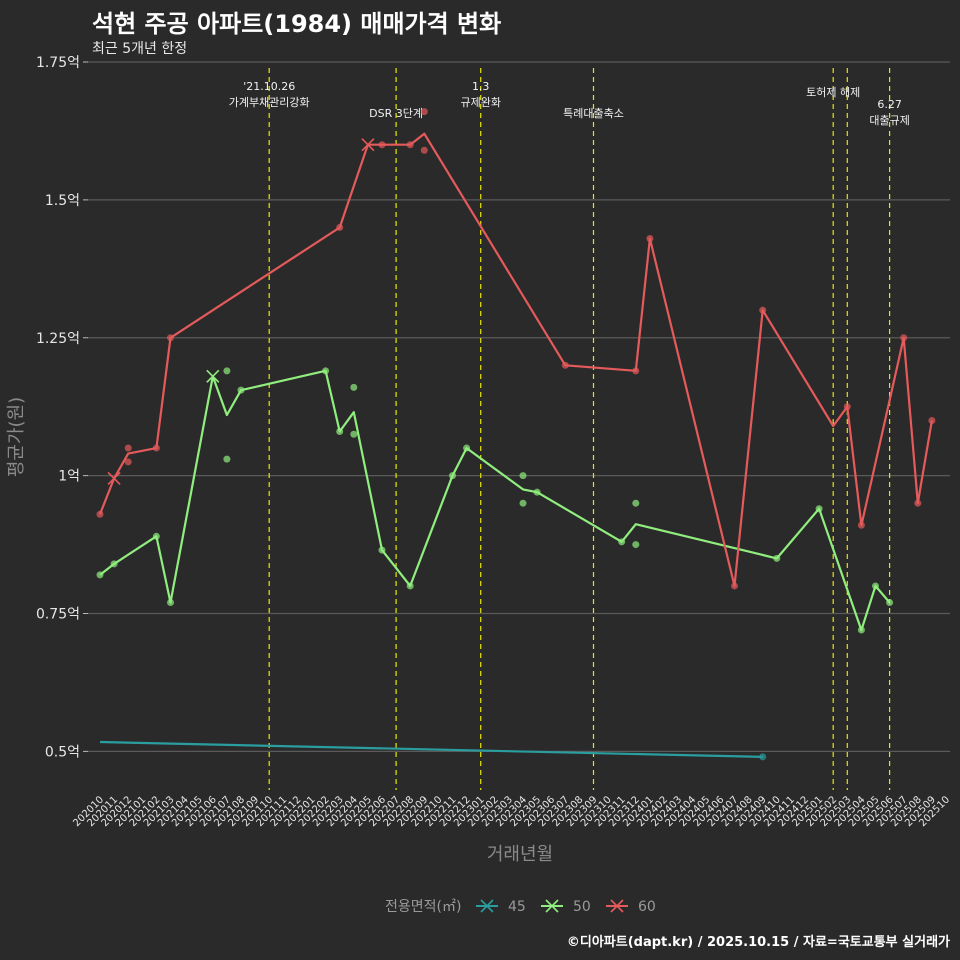 The image size is (960, 960). I want to click on y-tick-label: 0.75억, so click(58, 615).